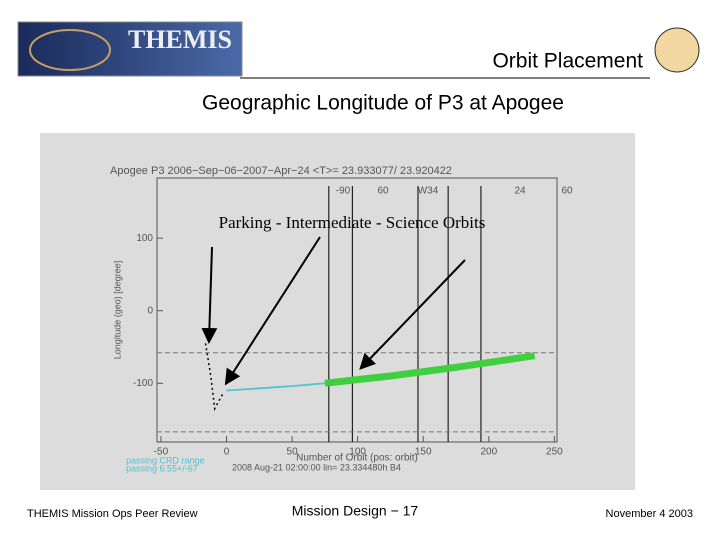 The height and width of the screenshot is (540, 720). I want to click on slide-title: Orbit Placement, so click(567, 61).